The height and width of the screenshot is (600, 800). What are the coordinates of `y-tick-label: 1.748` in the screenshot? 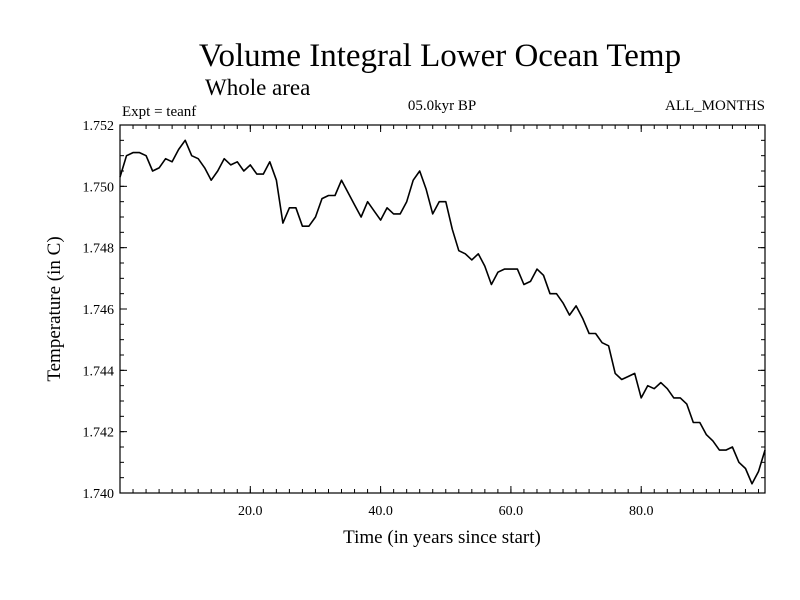 It's located at (99, 249).